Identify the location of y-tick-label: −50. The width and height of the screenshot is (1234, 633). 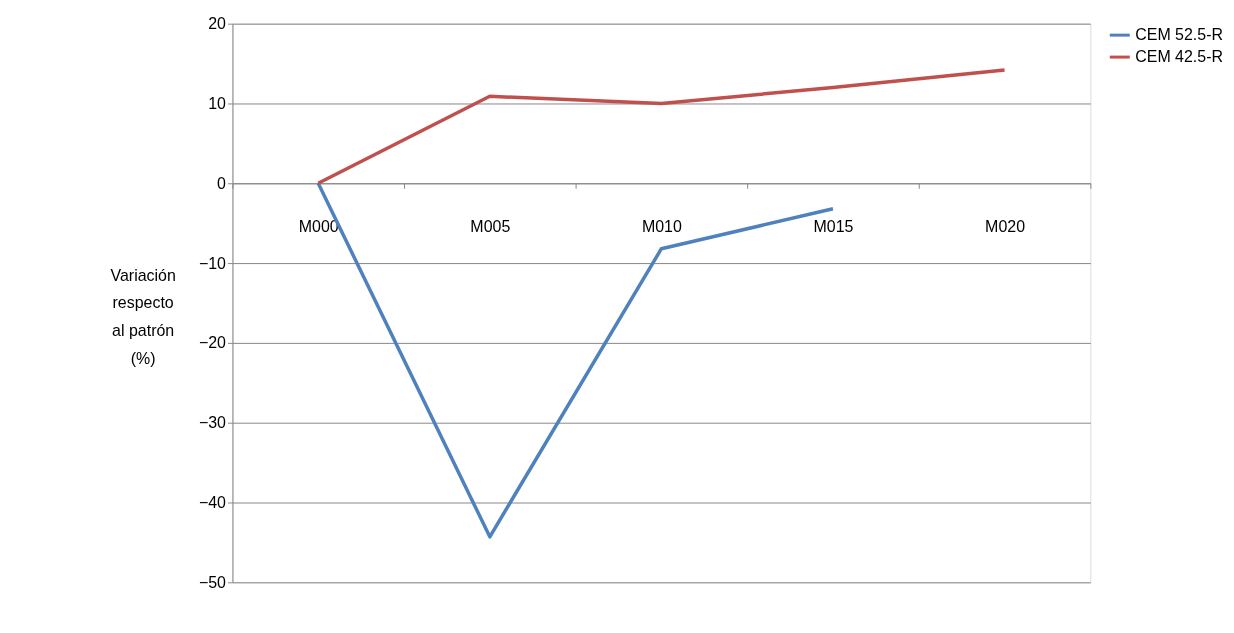
(212, 582).